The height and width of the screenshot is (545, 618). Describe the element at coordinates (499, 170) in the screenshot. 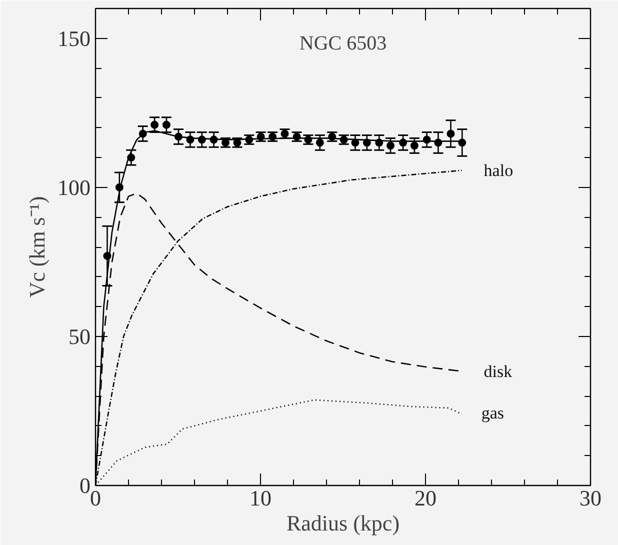

I see `series-label: halo` at that location.